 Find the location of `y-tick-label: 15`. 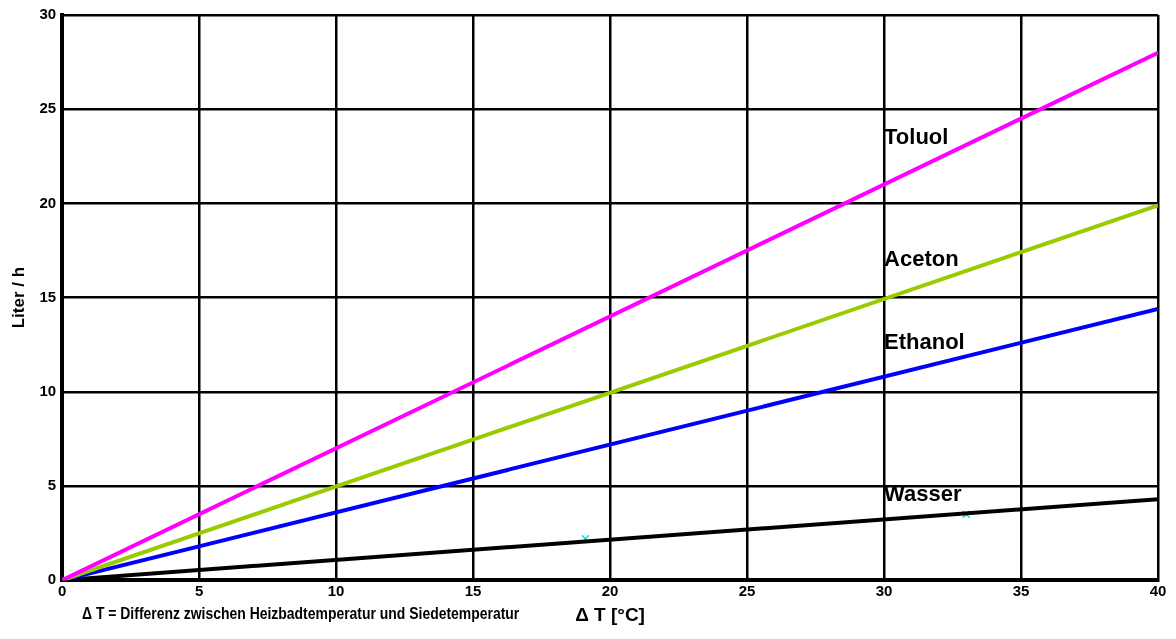

y-tick-label: 15 is located at coordinates (48, 296).